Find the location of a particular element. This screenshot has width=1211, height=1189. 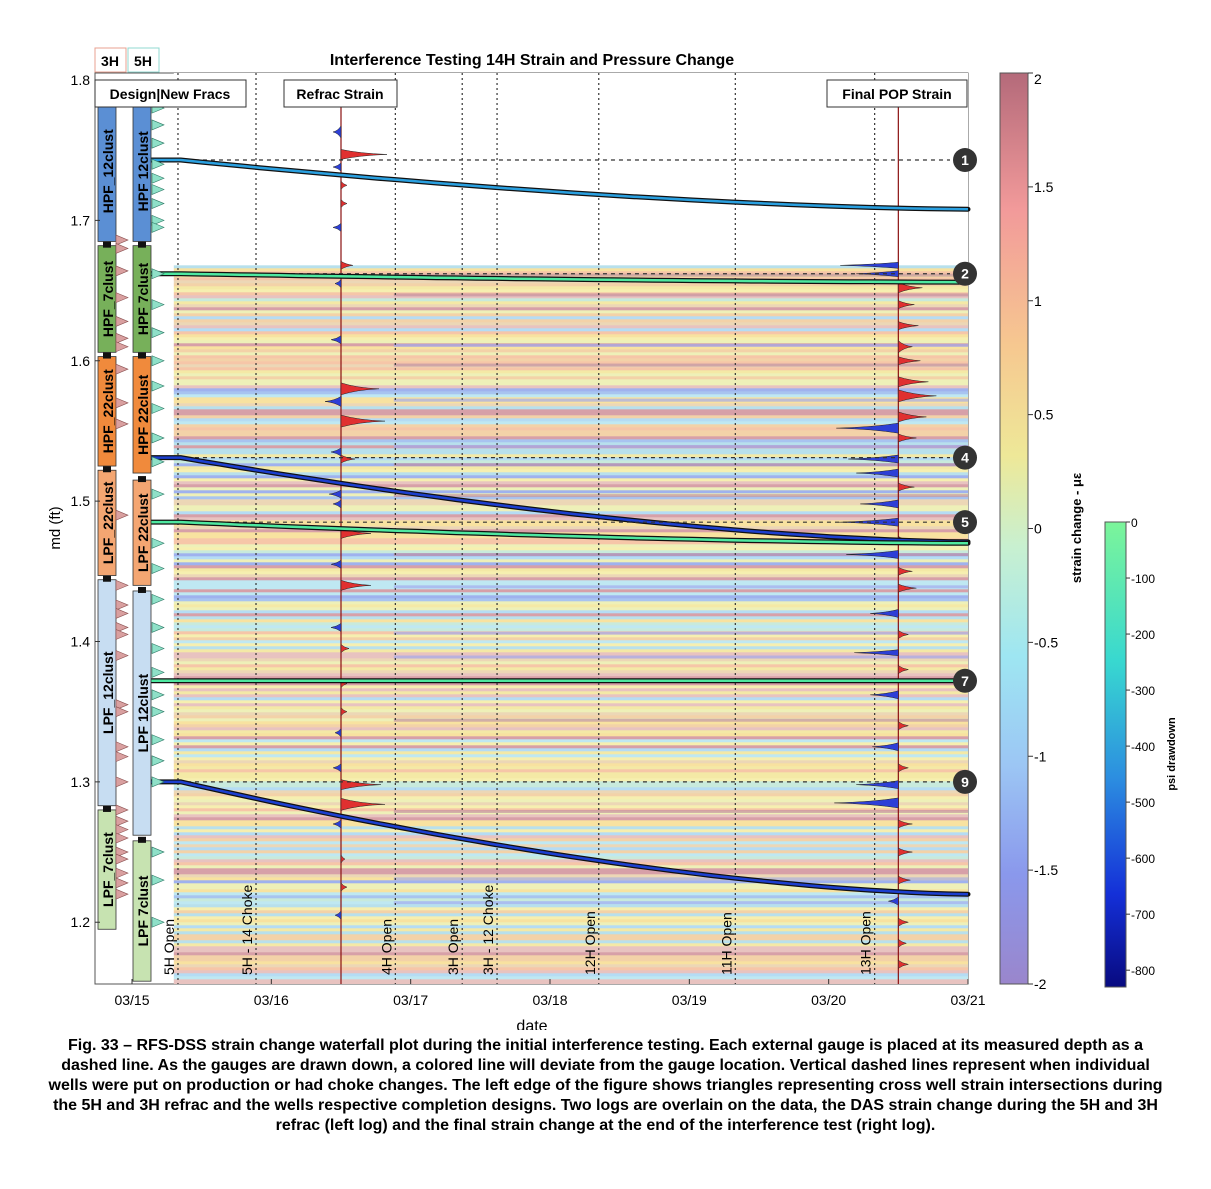

design-5h-stage-label: HPF 22clust is located at coordinates (143, 414).